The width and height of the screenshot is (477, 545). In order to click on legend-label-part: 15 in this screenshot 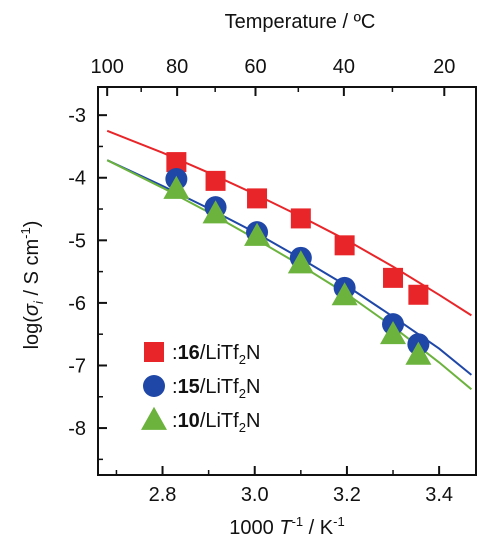, I will do `click(189, 387)`.